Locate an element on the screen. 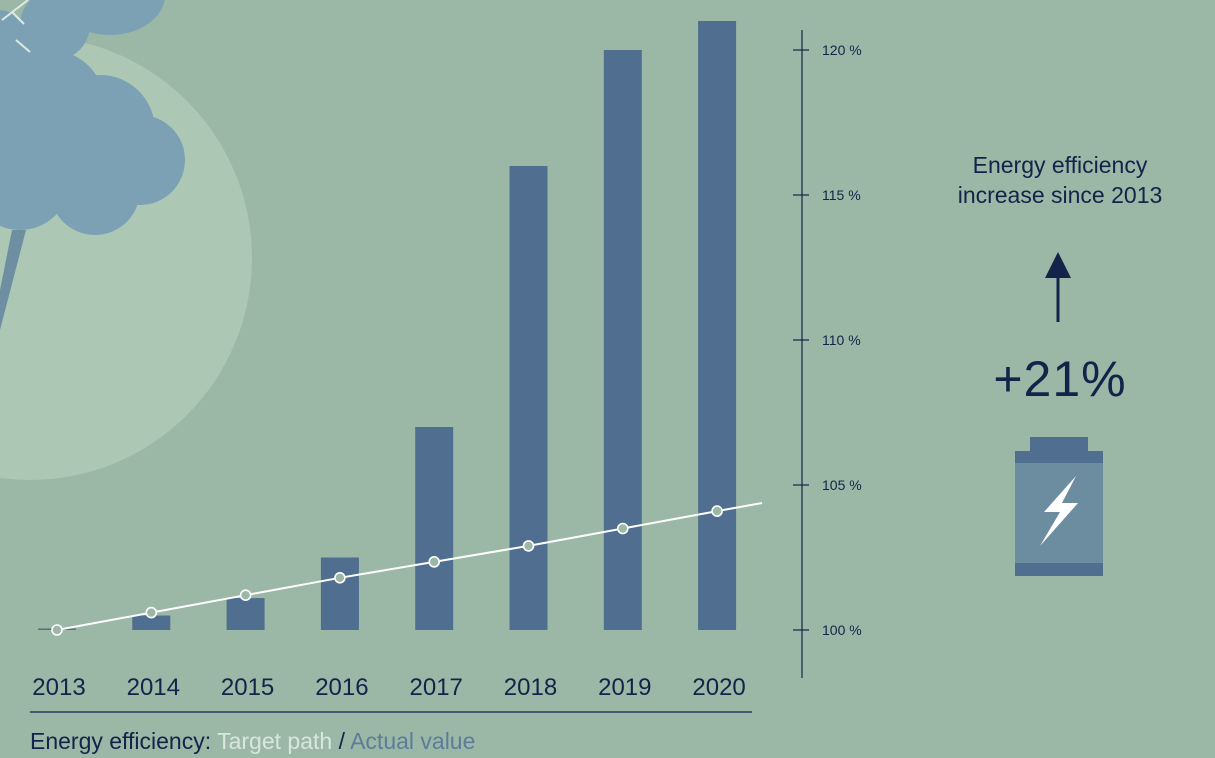 The height and width of the screenshot is (758, 1215). x-tick-label: 2017 is located at coordinates (436, 687).